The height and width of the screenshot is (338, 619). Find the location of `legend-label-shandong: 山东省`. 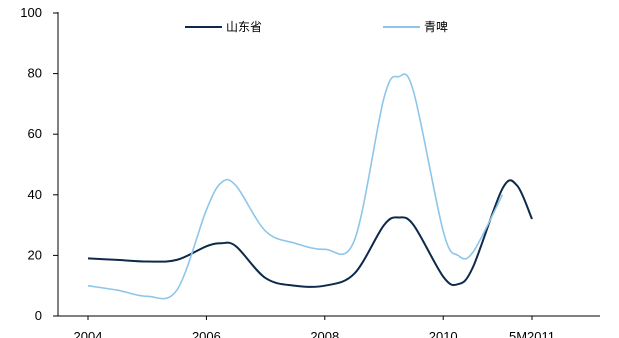

legend-label-shandong: 山东省 is located at coordinates (244, 27).